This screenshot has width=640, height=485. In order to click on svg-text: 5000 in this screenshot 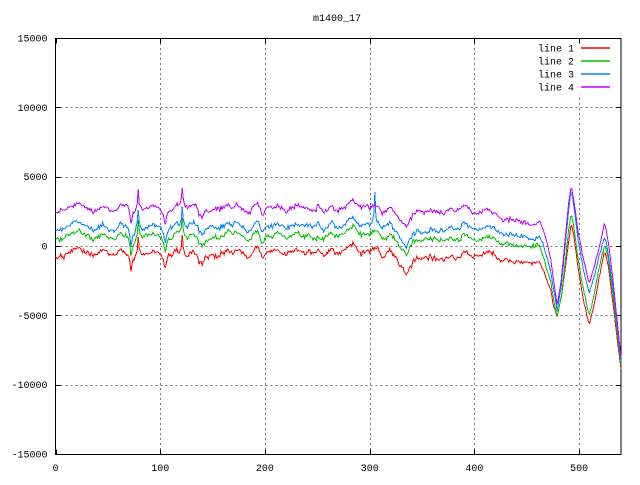, I will do `click(35, 178)`.